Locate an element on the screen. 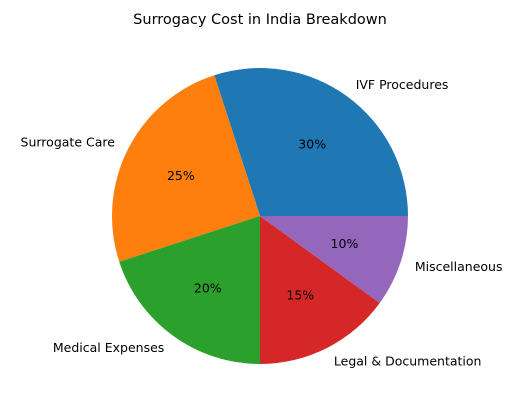 Image resolution: width=521 pixels, height=411 pixels. slice-legal-documentation is located at coordinates (320, 290).